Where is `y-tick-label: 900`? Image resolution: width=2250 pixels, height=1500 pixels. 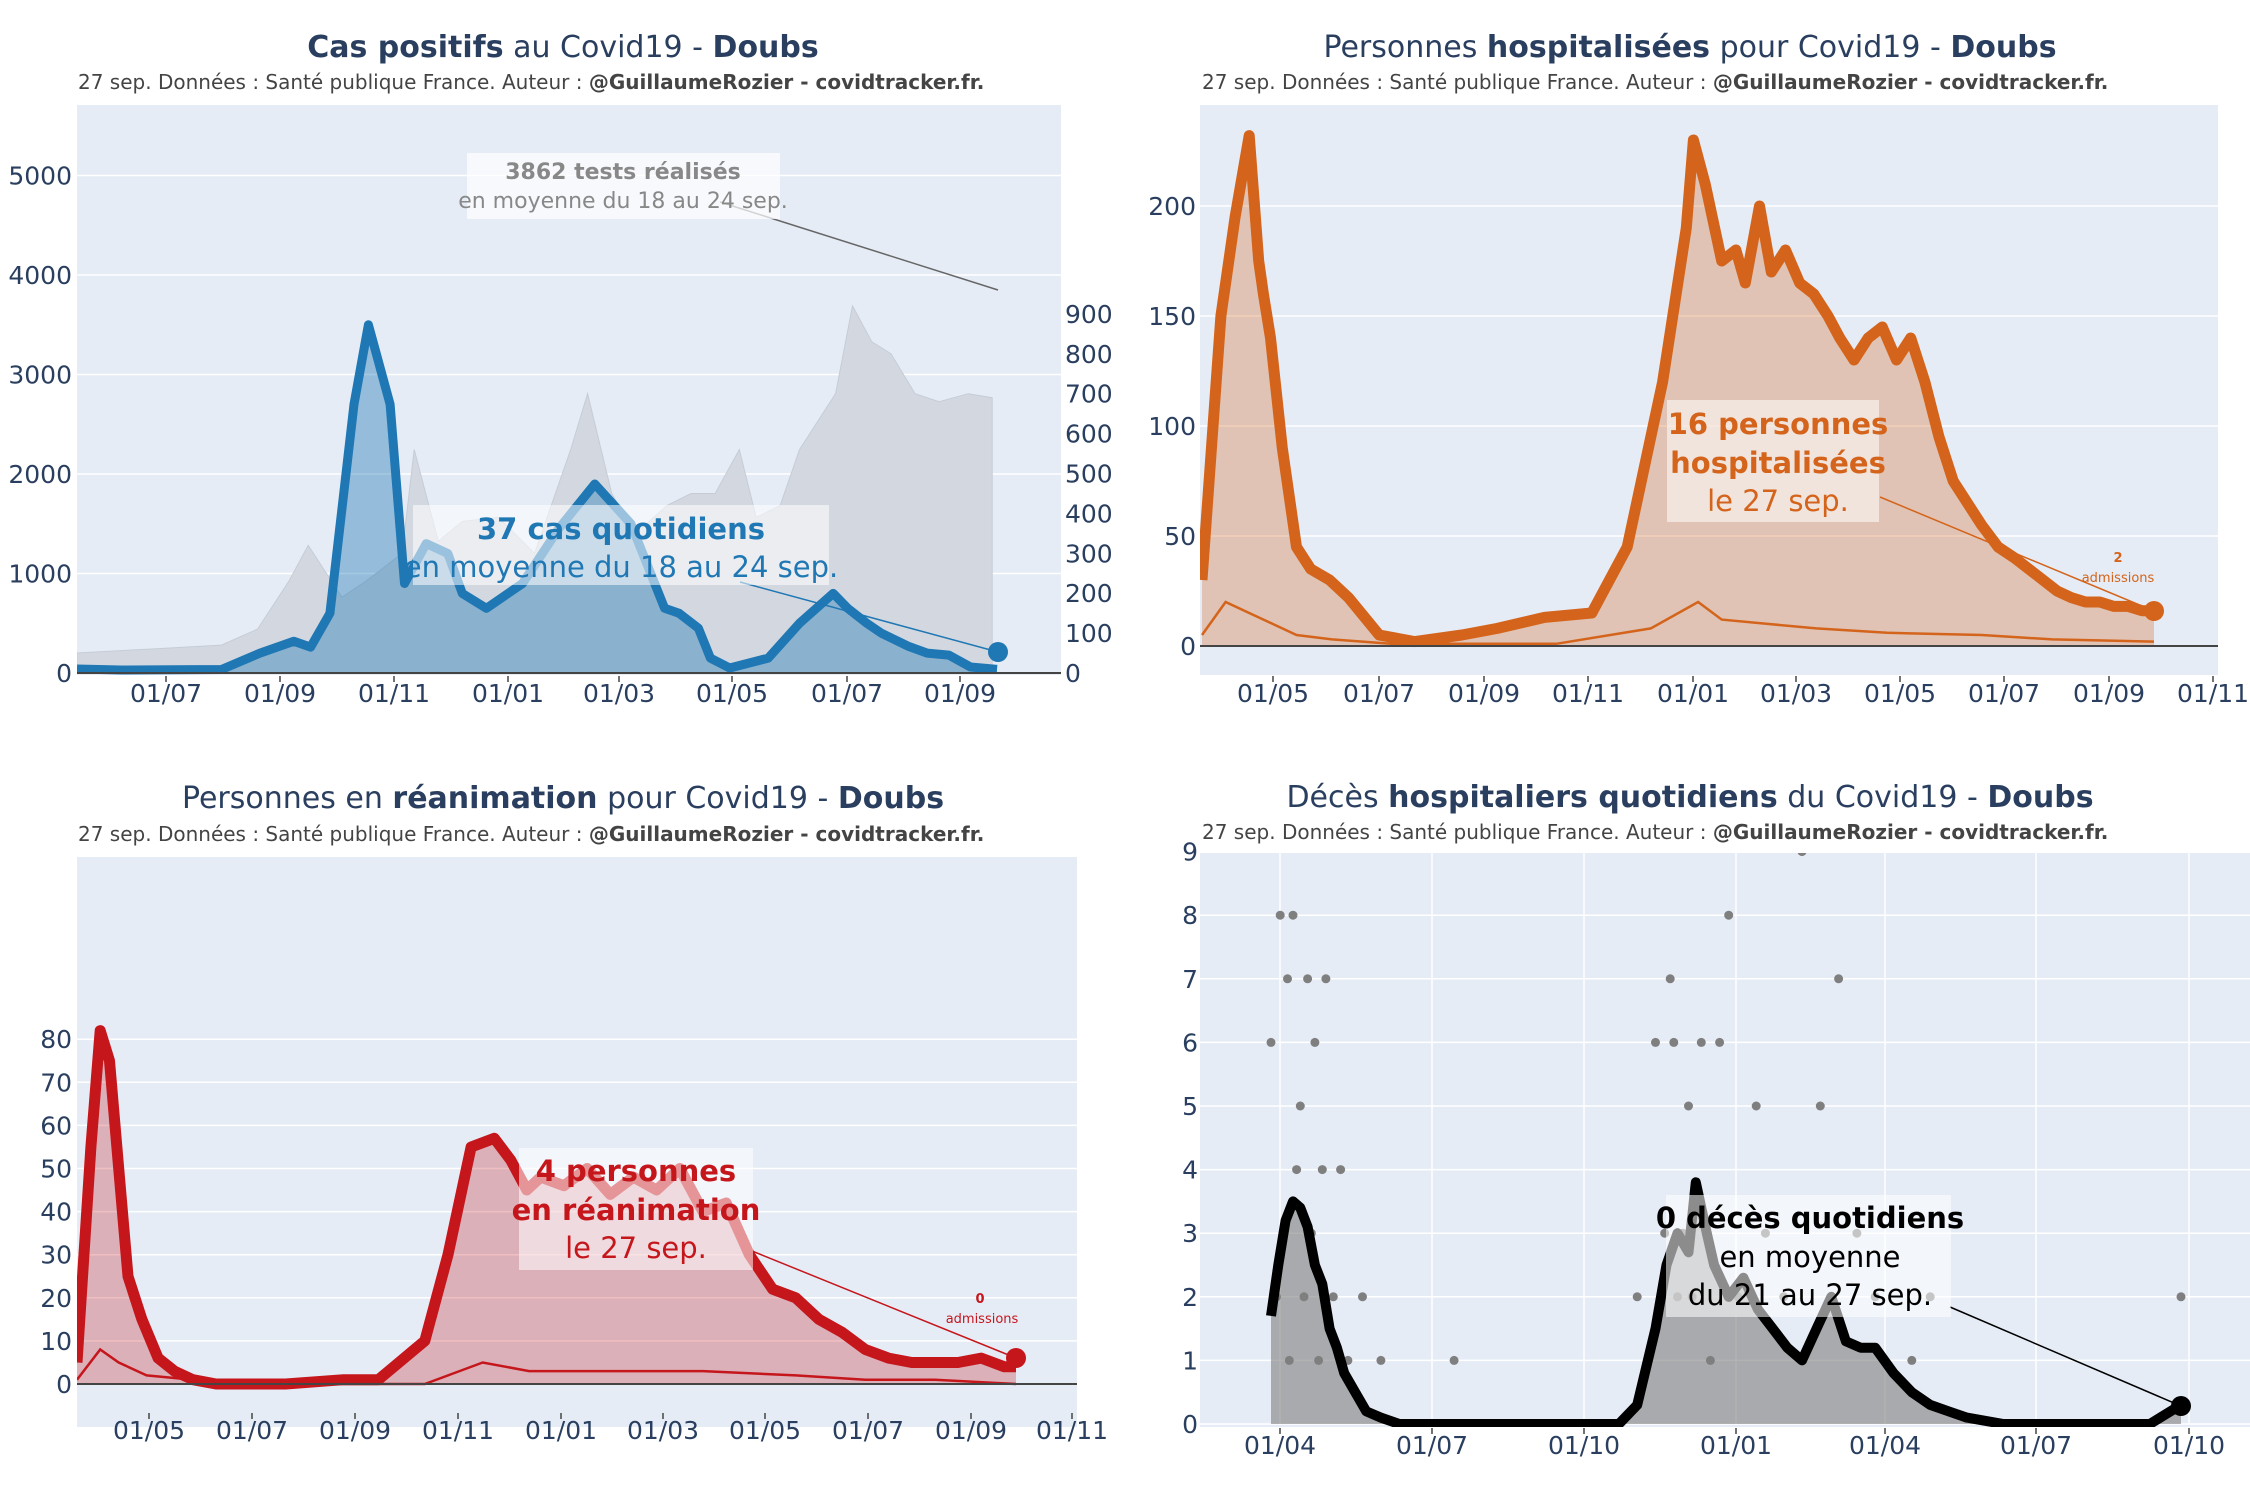 y-tick-label: 900 is located at coordinates (1089, 314).